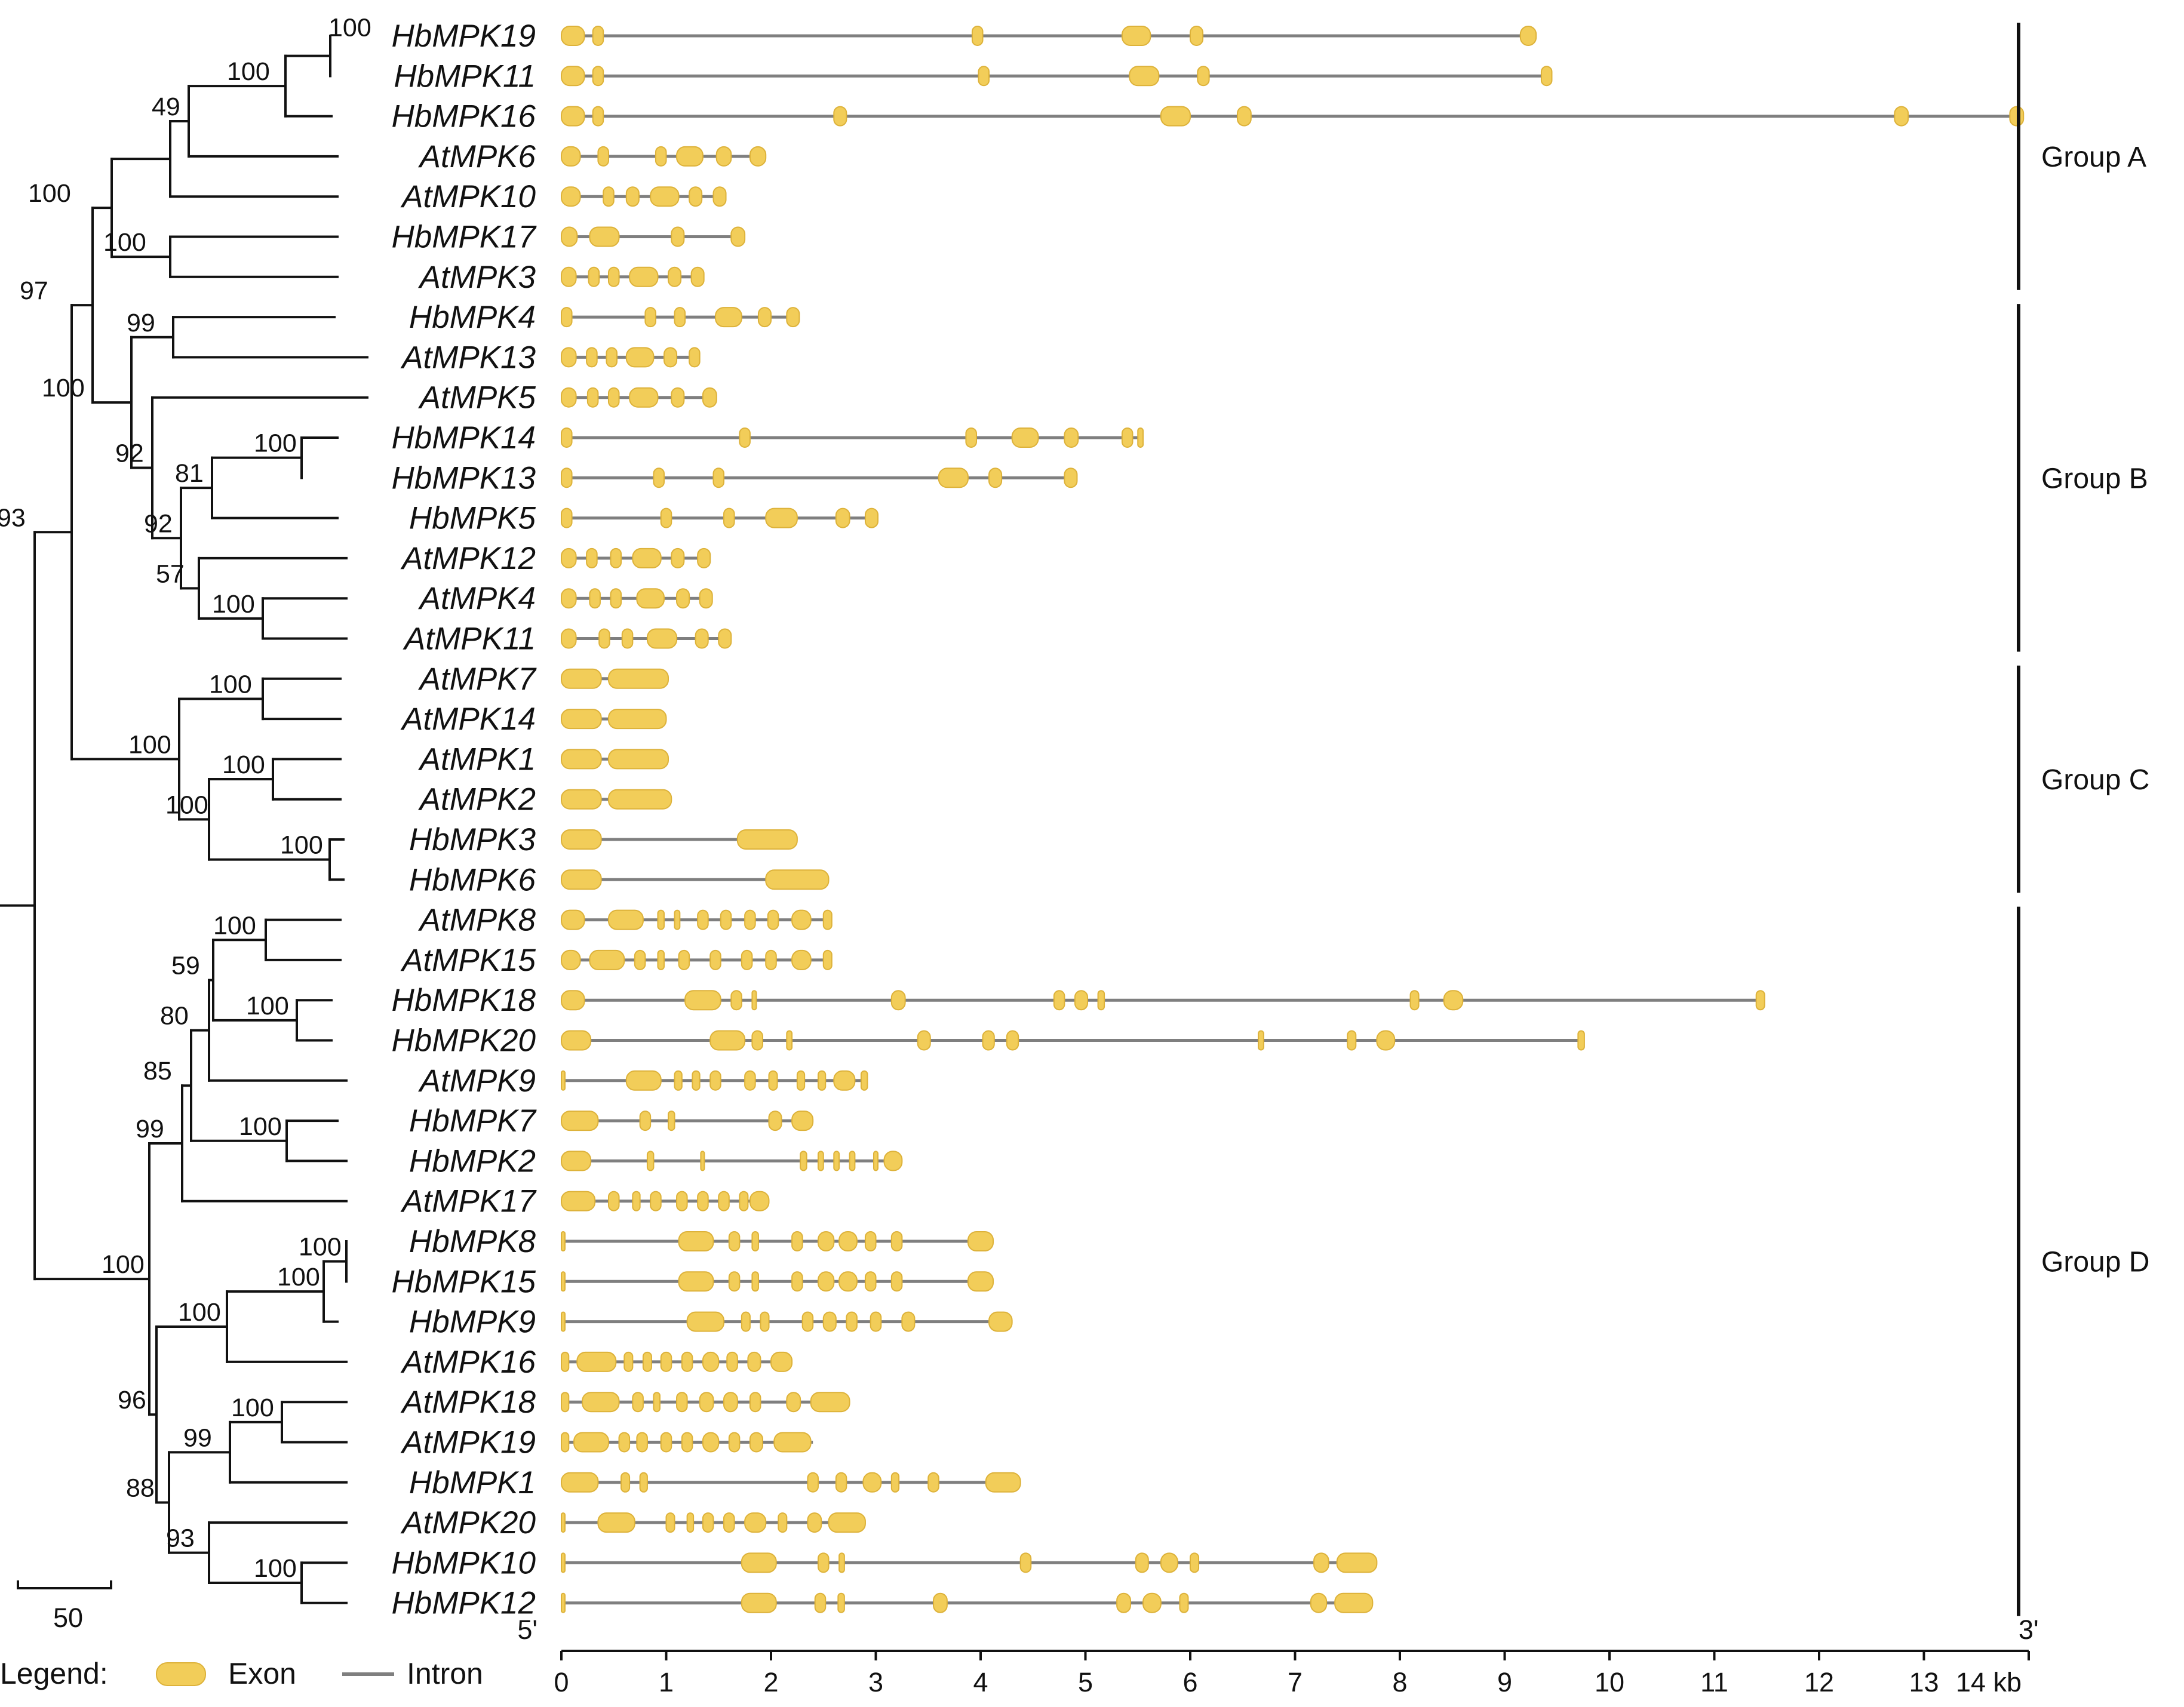 Image resolution: width=2184 pixels, height=1707 pixels. What do you see at coordinates (181, 1674) in the screenshot?
I see `legend-exon-swatch` at bounding box center [181, 1674].